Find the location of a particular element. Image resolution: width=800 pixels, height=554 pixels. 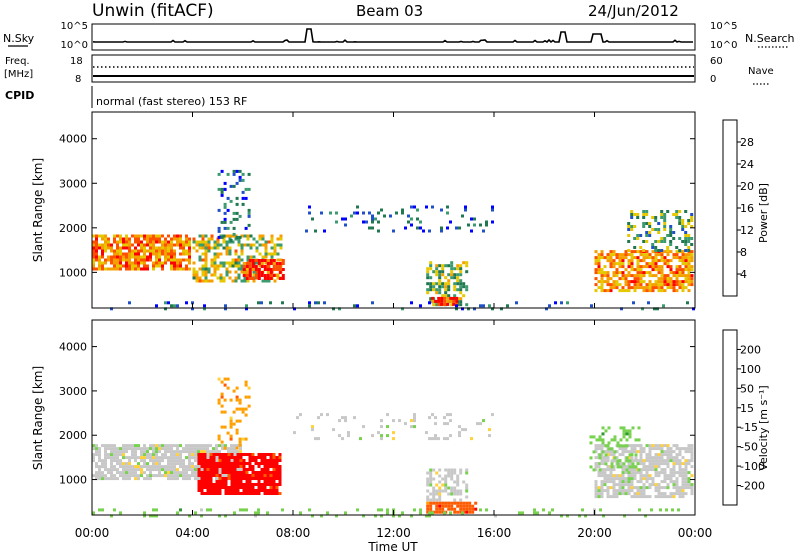

nsky-label: N.Sky is located at coordinates (19, 38).